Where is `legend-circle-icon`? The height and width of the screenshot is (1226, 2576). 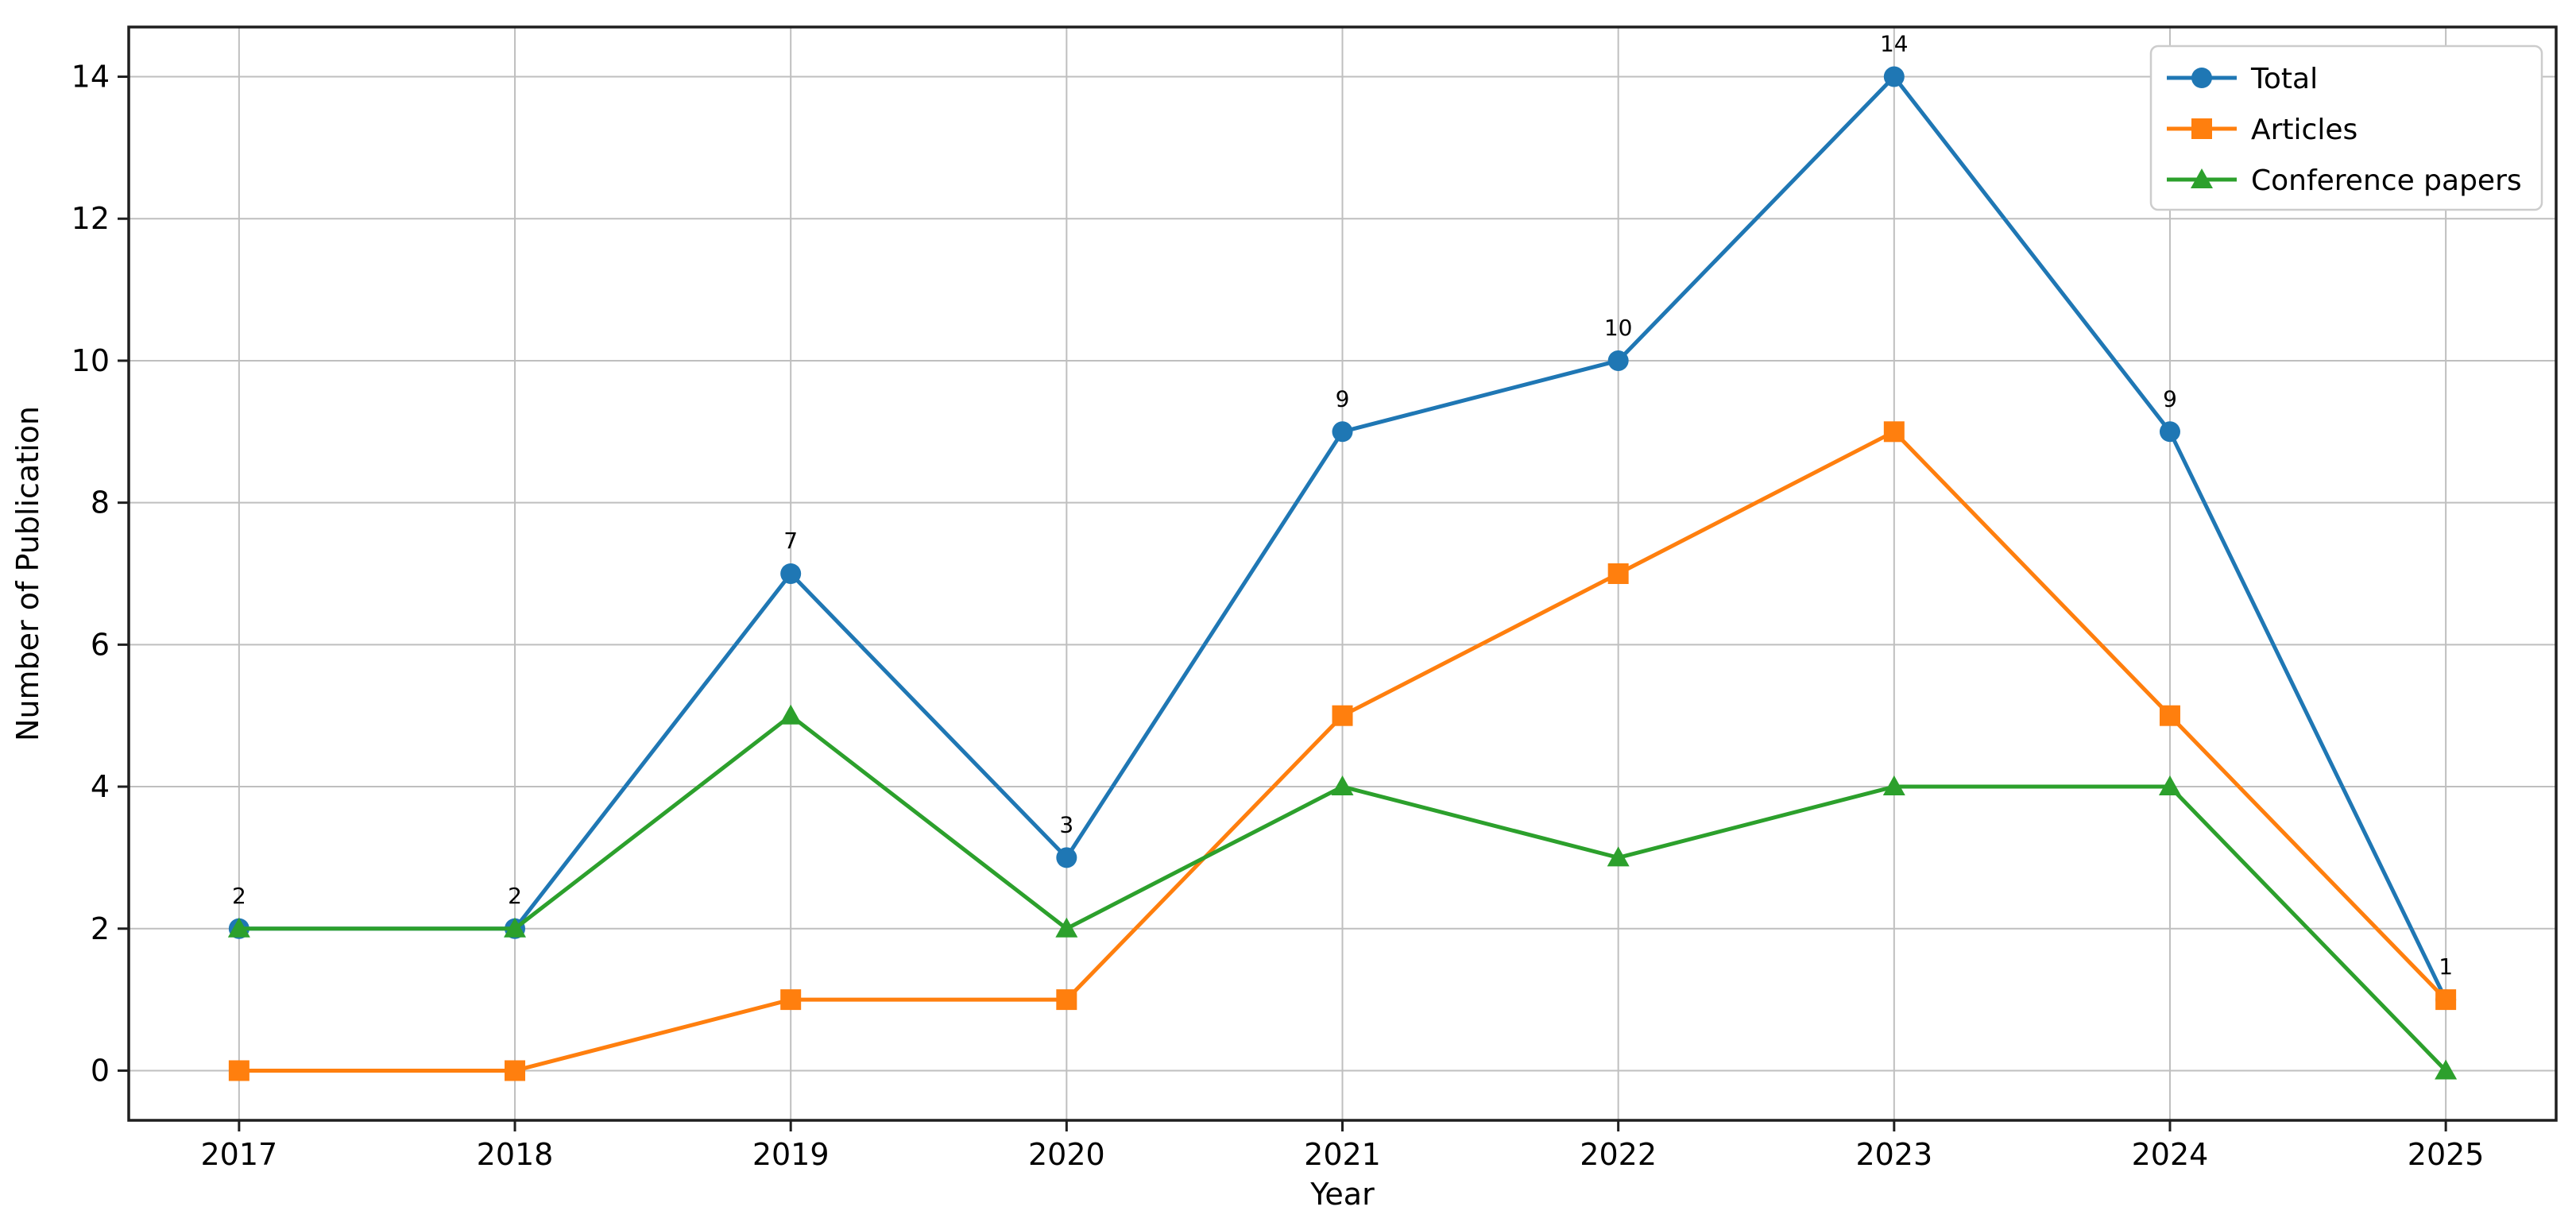
legend-circle-icon is located at coordinates (2201, 78).